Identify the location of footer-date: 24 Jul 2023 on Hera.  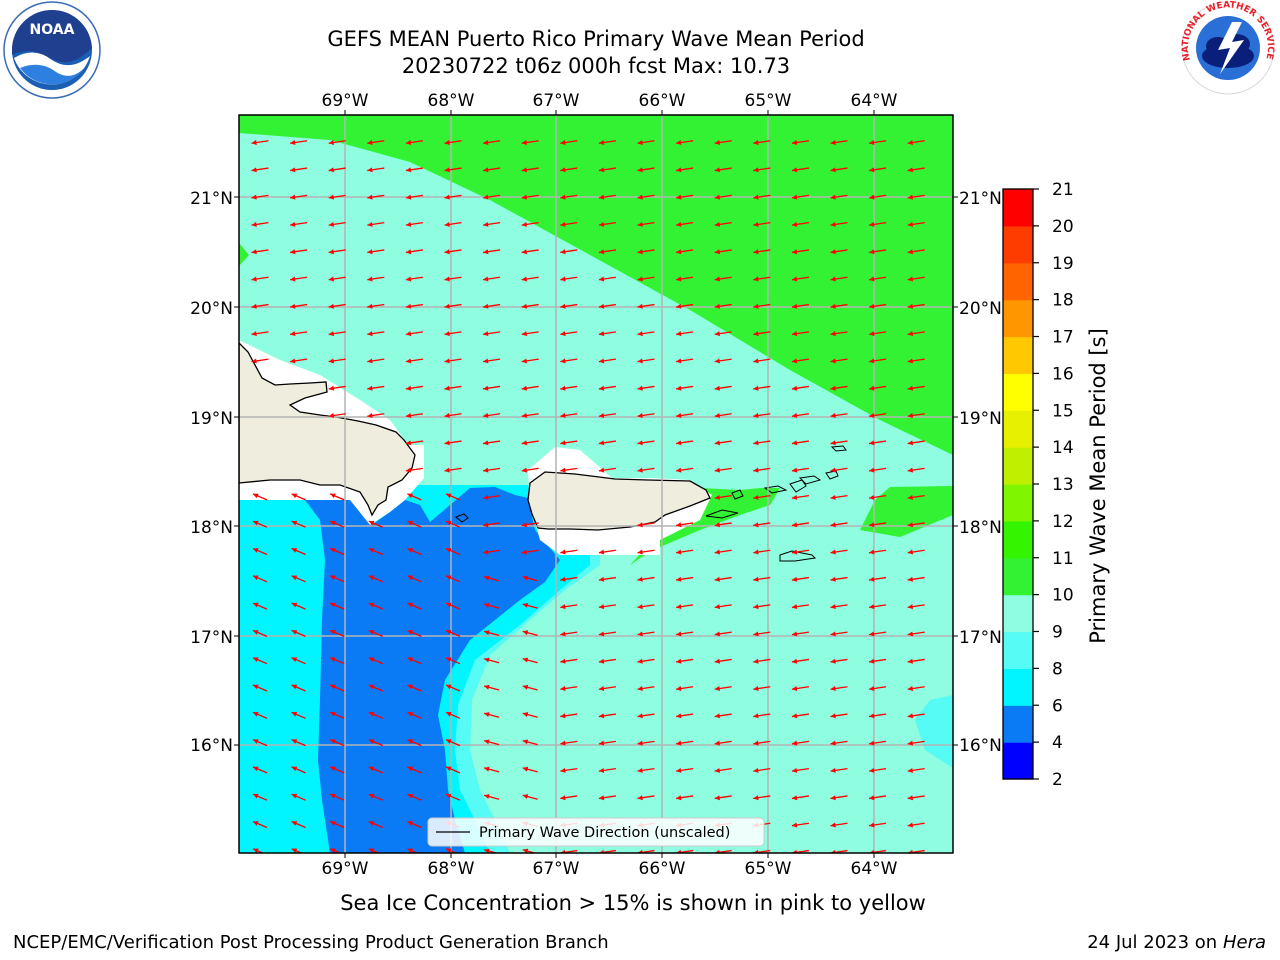
(1176, 942).